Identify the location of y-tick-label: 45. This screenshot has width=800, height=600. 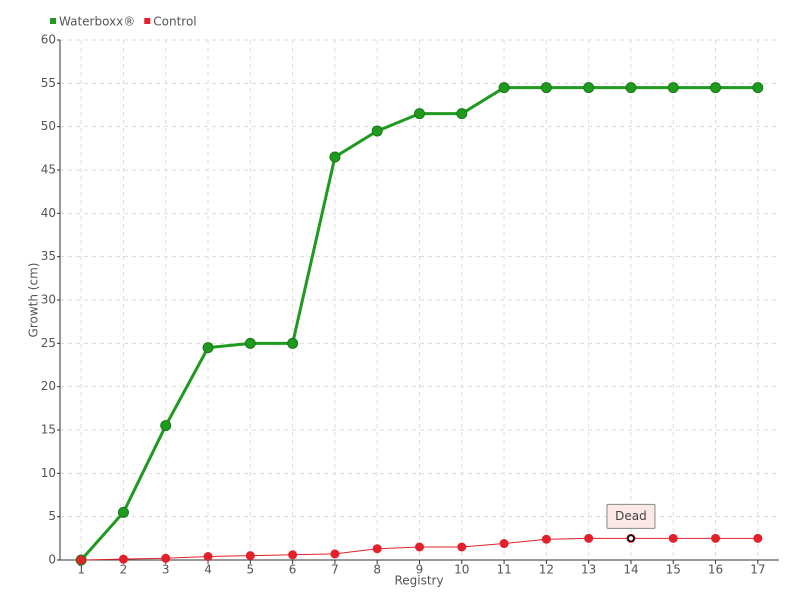
(48, 170).